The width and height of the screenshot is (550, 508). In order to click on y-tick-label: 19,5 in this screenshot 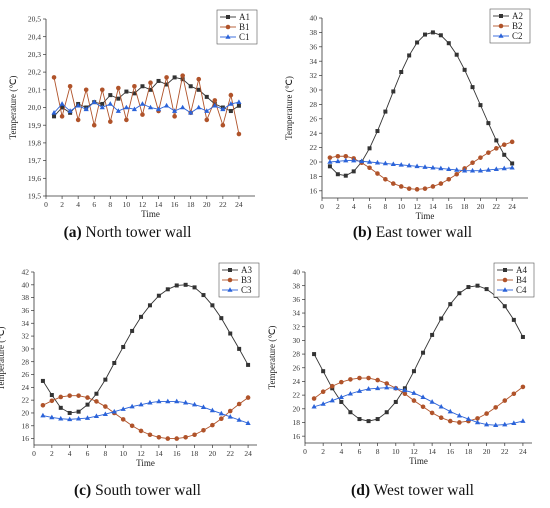, I will do `click(34, 196)`.